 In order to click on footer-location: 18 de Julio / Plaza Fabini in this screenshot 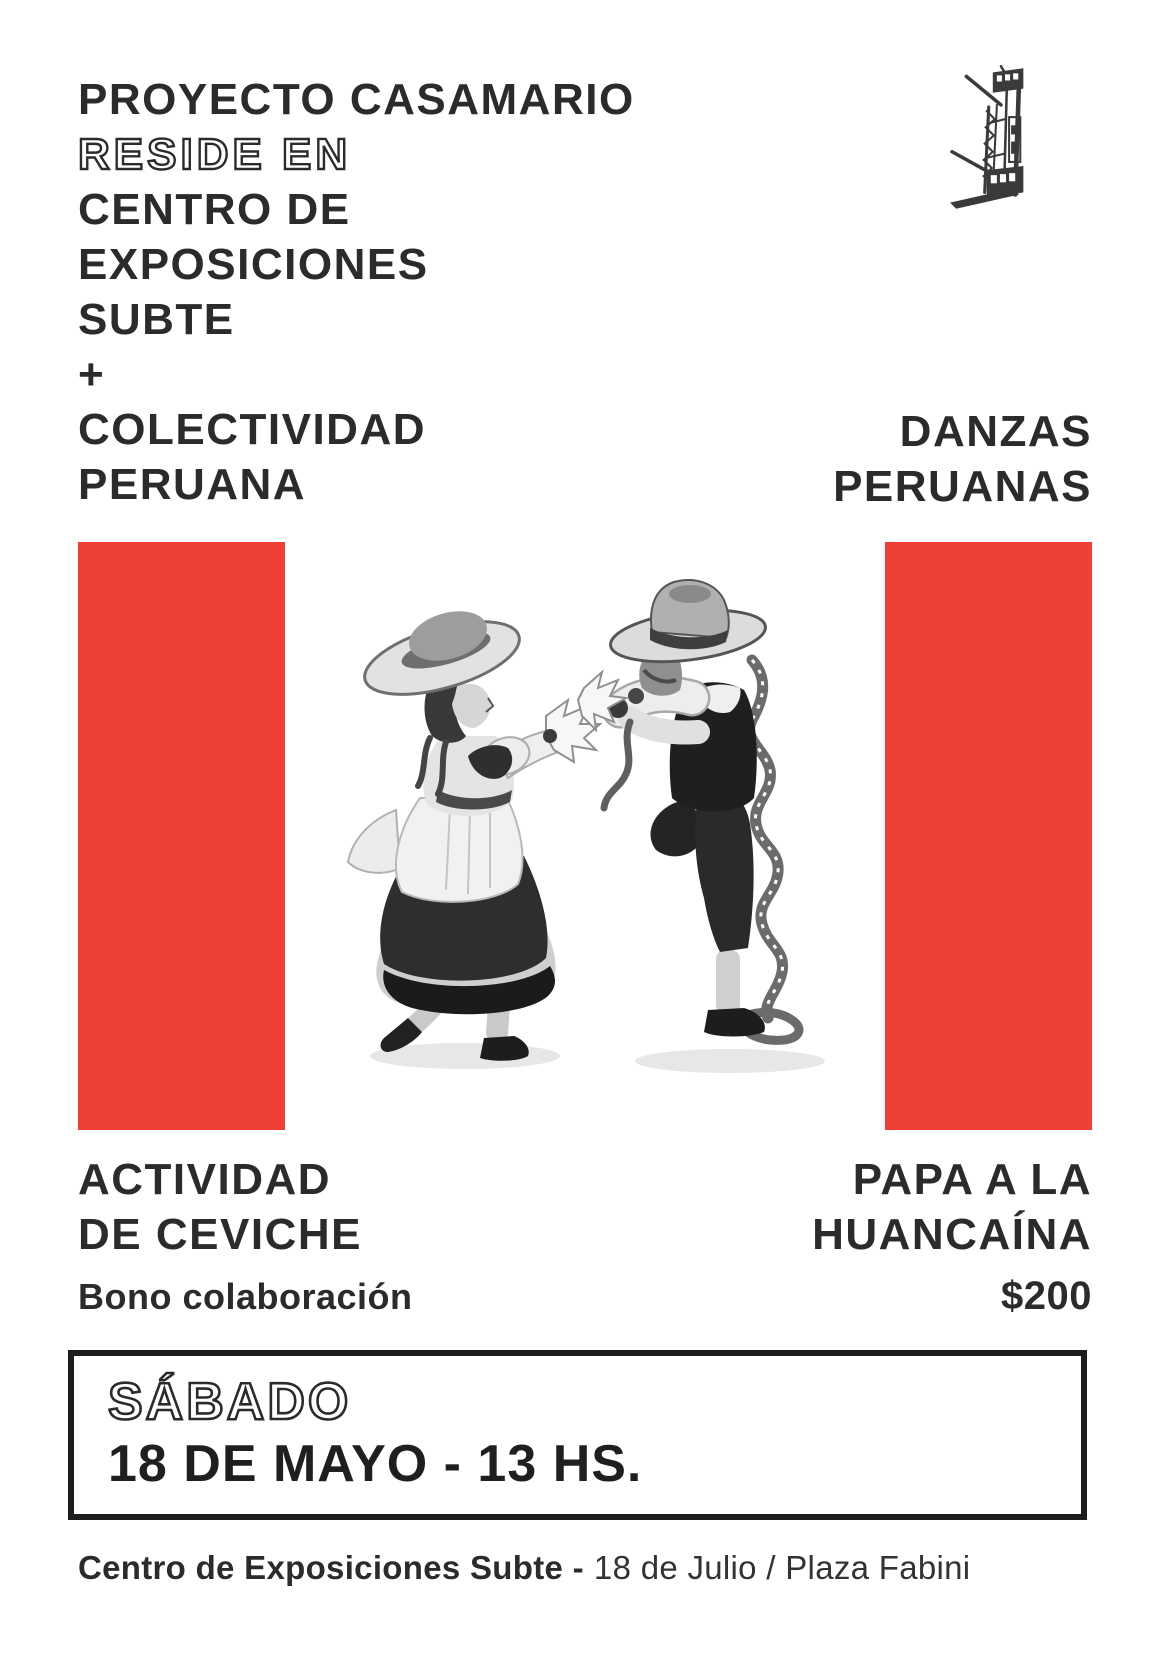, I will do `click(782, 1567)`.